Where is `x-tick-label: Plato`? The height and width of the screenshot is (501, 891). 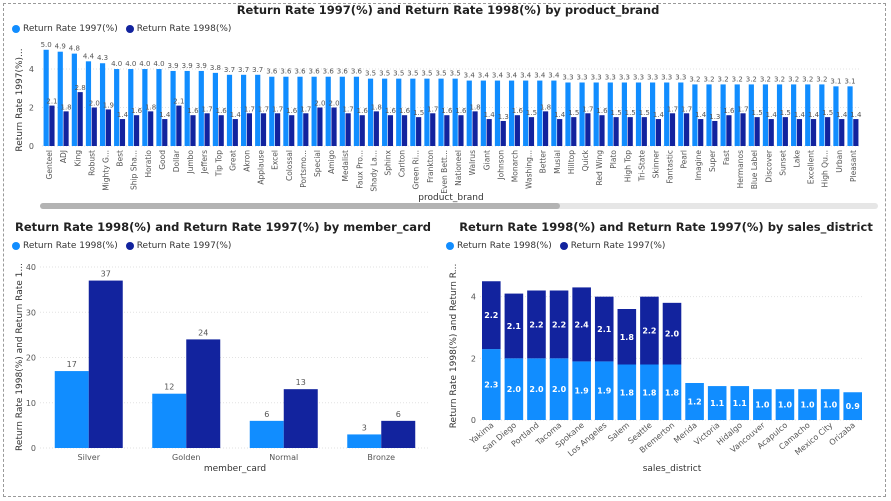 x-tick-label: Plato is located at coordinates (613, 159).